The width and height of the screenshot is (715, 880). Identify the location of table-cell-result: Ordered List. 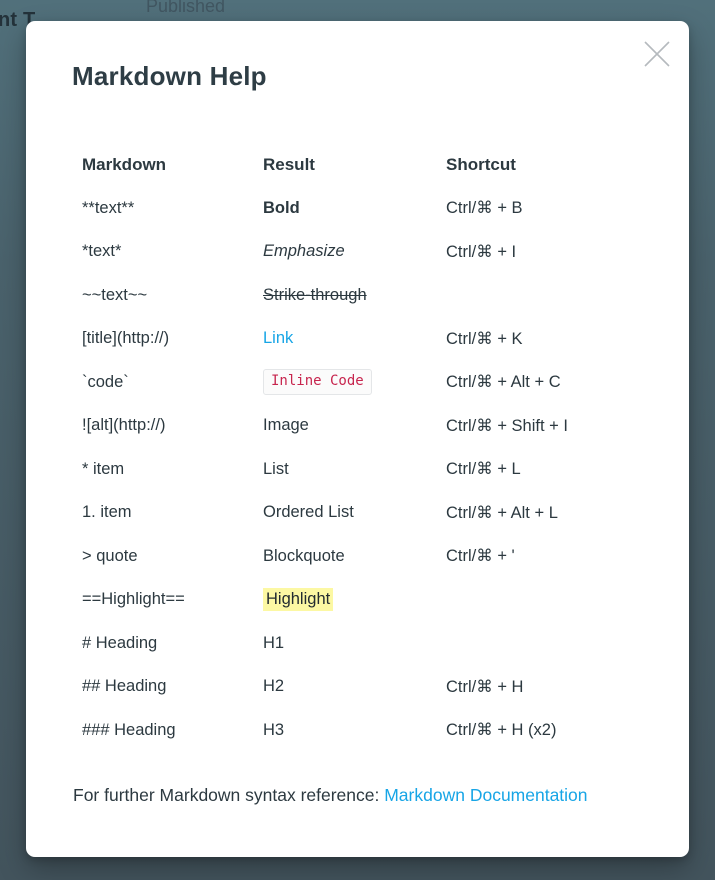
(354, 513).